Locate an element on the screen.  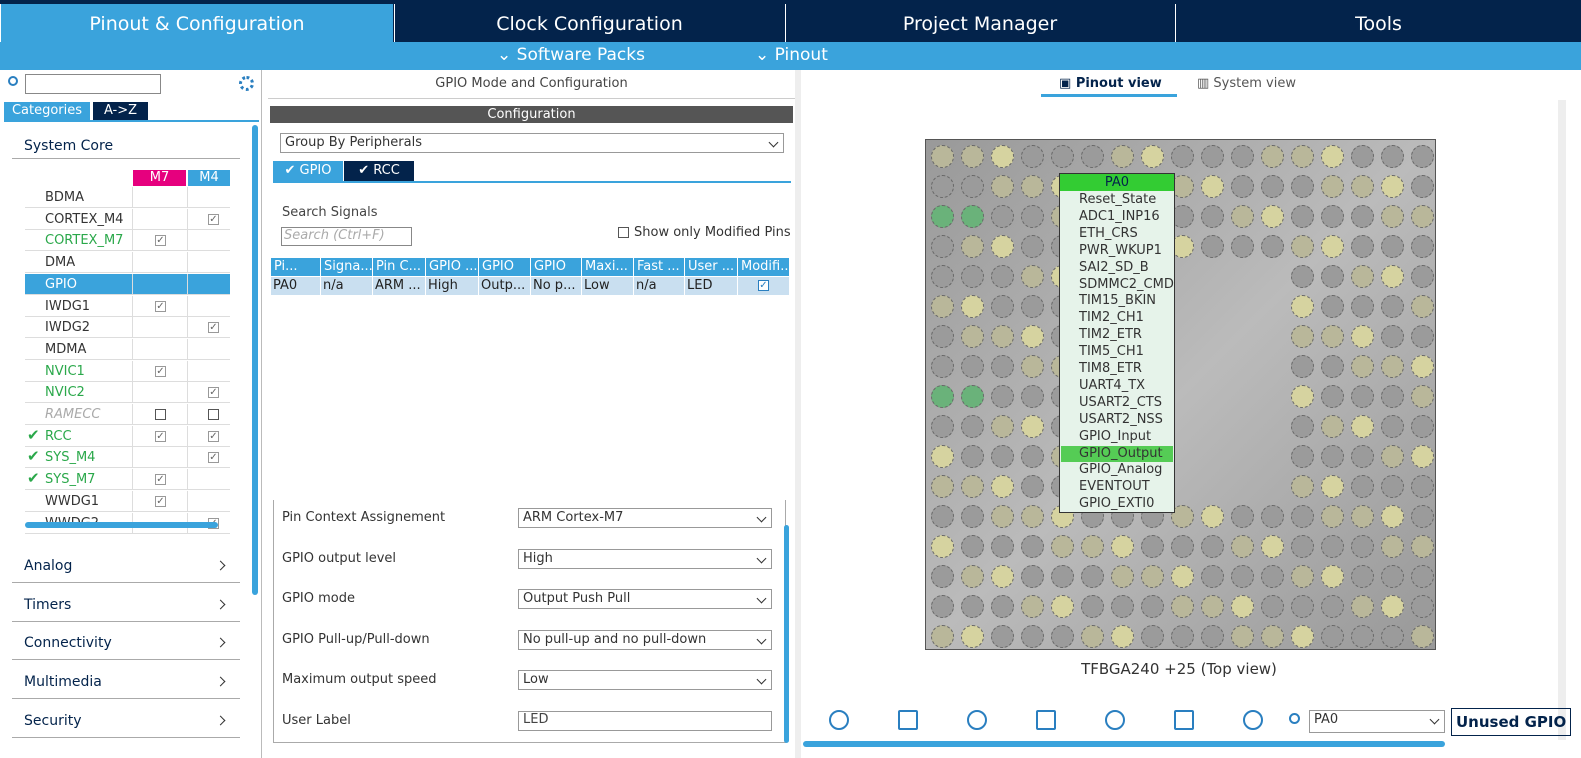
pin-function: GPIO_Output is located at coordinates (1117, 454).